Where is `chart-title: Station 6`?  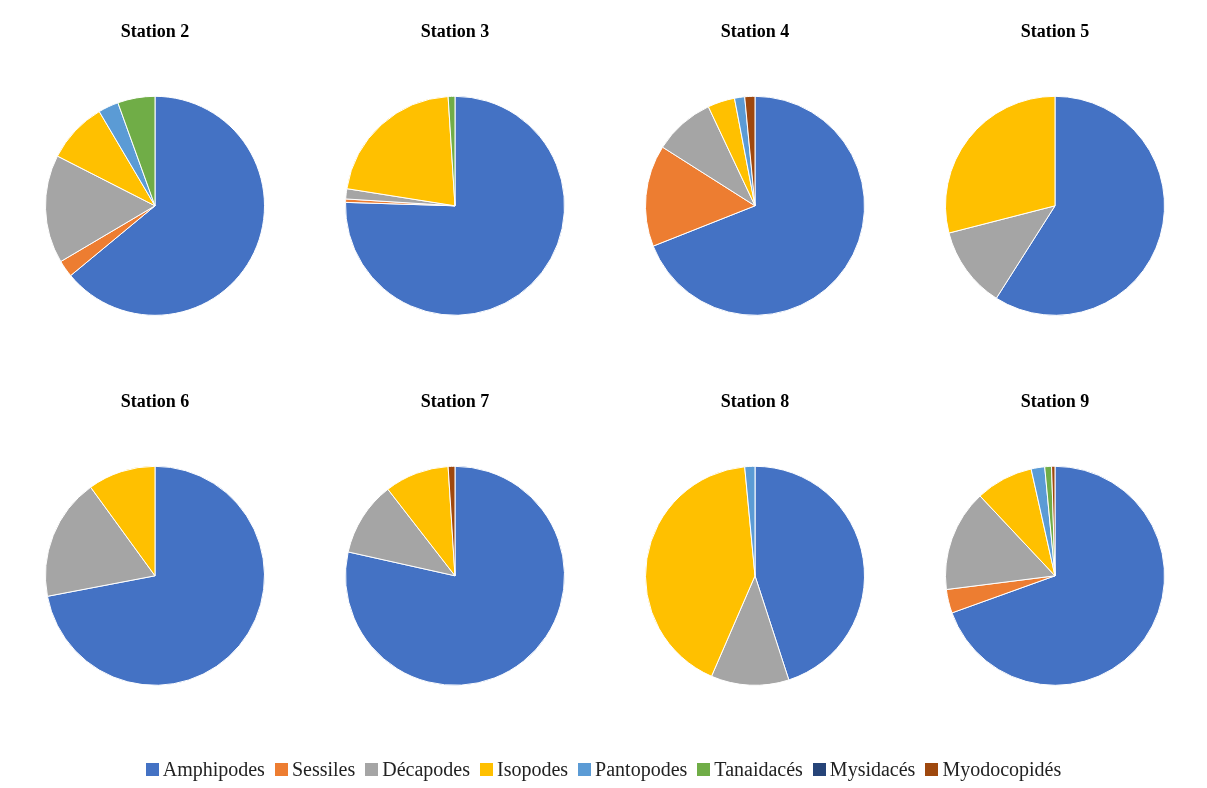
chart-title: Station 6 is located at coordinates (155, 401).